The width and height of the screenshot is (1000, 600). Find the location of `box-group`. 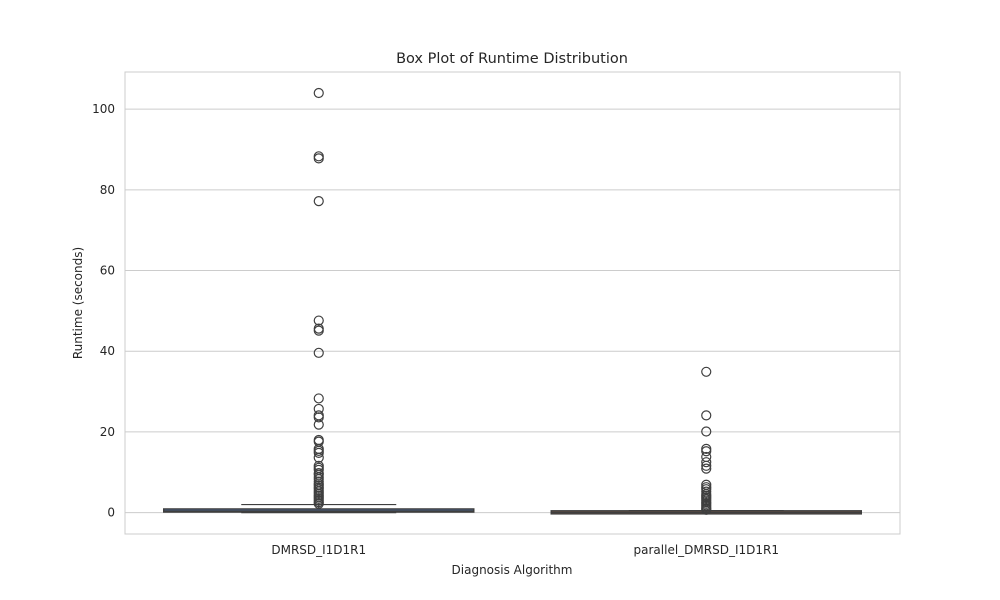

box-group is located at coordinates (706, 440).